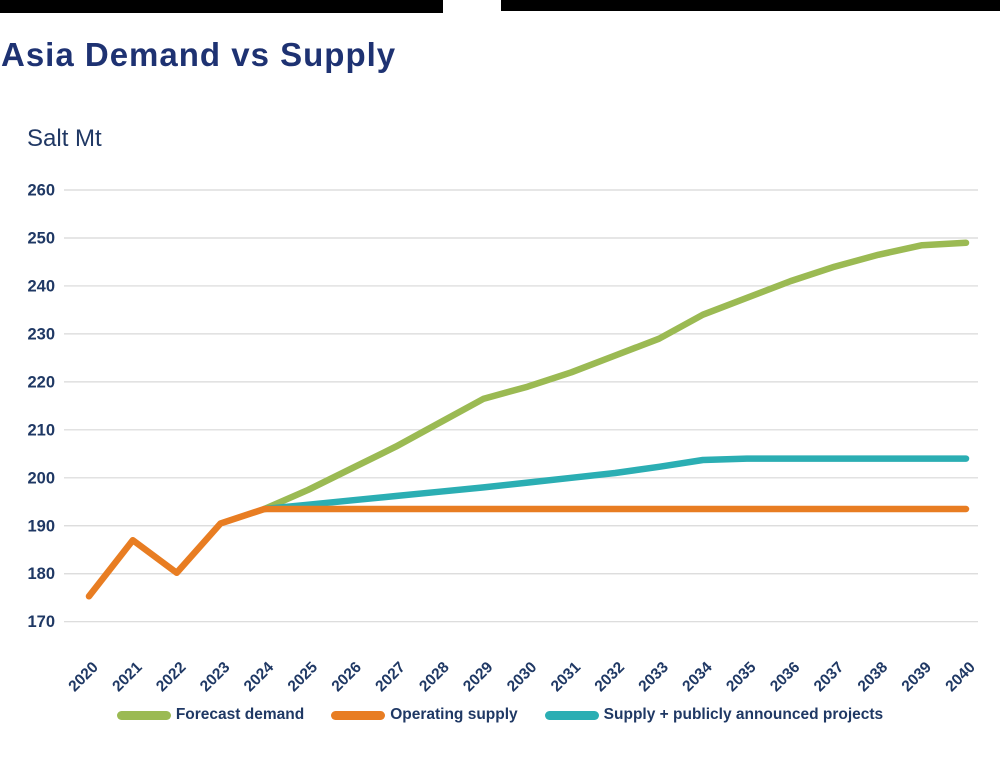 Image resolution: width=1000 pixels, height=759 pixels. Describe the element at coordinates (610, 677) in the screenshot. I see `x-tick-label-2032: 2032` at that location.